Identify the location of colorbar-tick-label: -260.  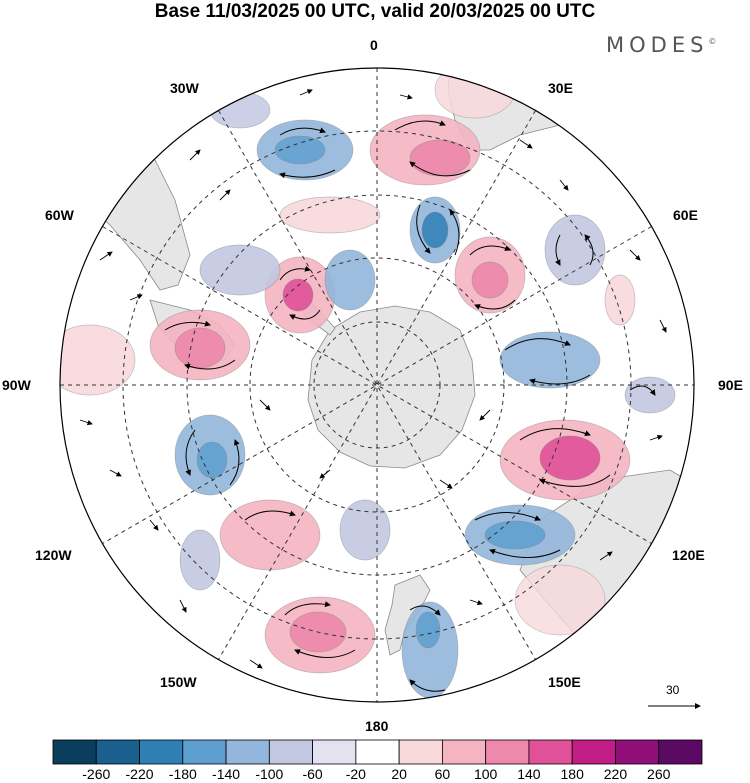
(96, 774).